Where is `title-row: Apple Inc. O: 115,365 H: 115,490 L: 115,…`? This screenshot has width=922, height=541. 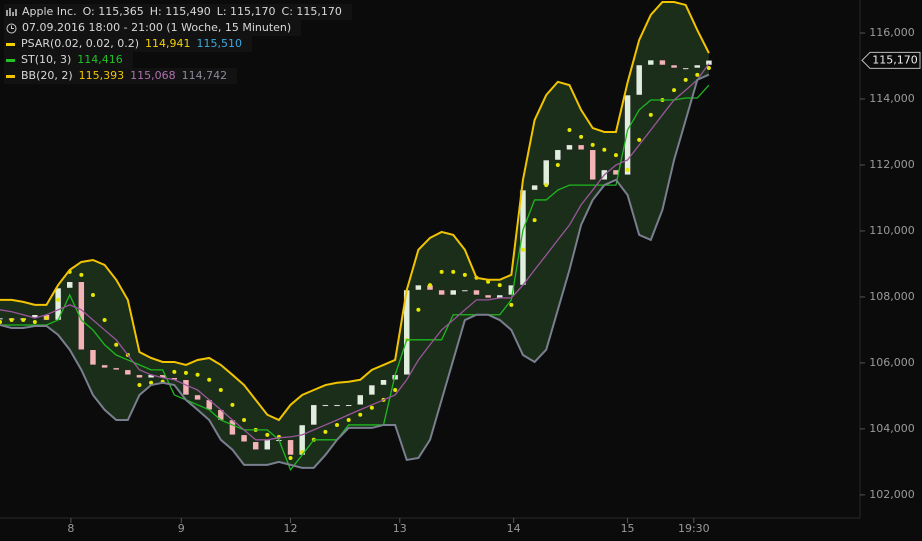 title-row: Apple Inc. O: 115,365 H: 115,490 L: 115,… is located at coordinates (178, 12).